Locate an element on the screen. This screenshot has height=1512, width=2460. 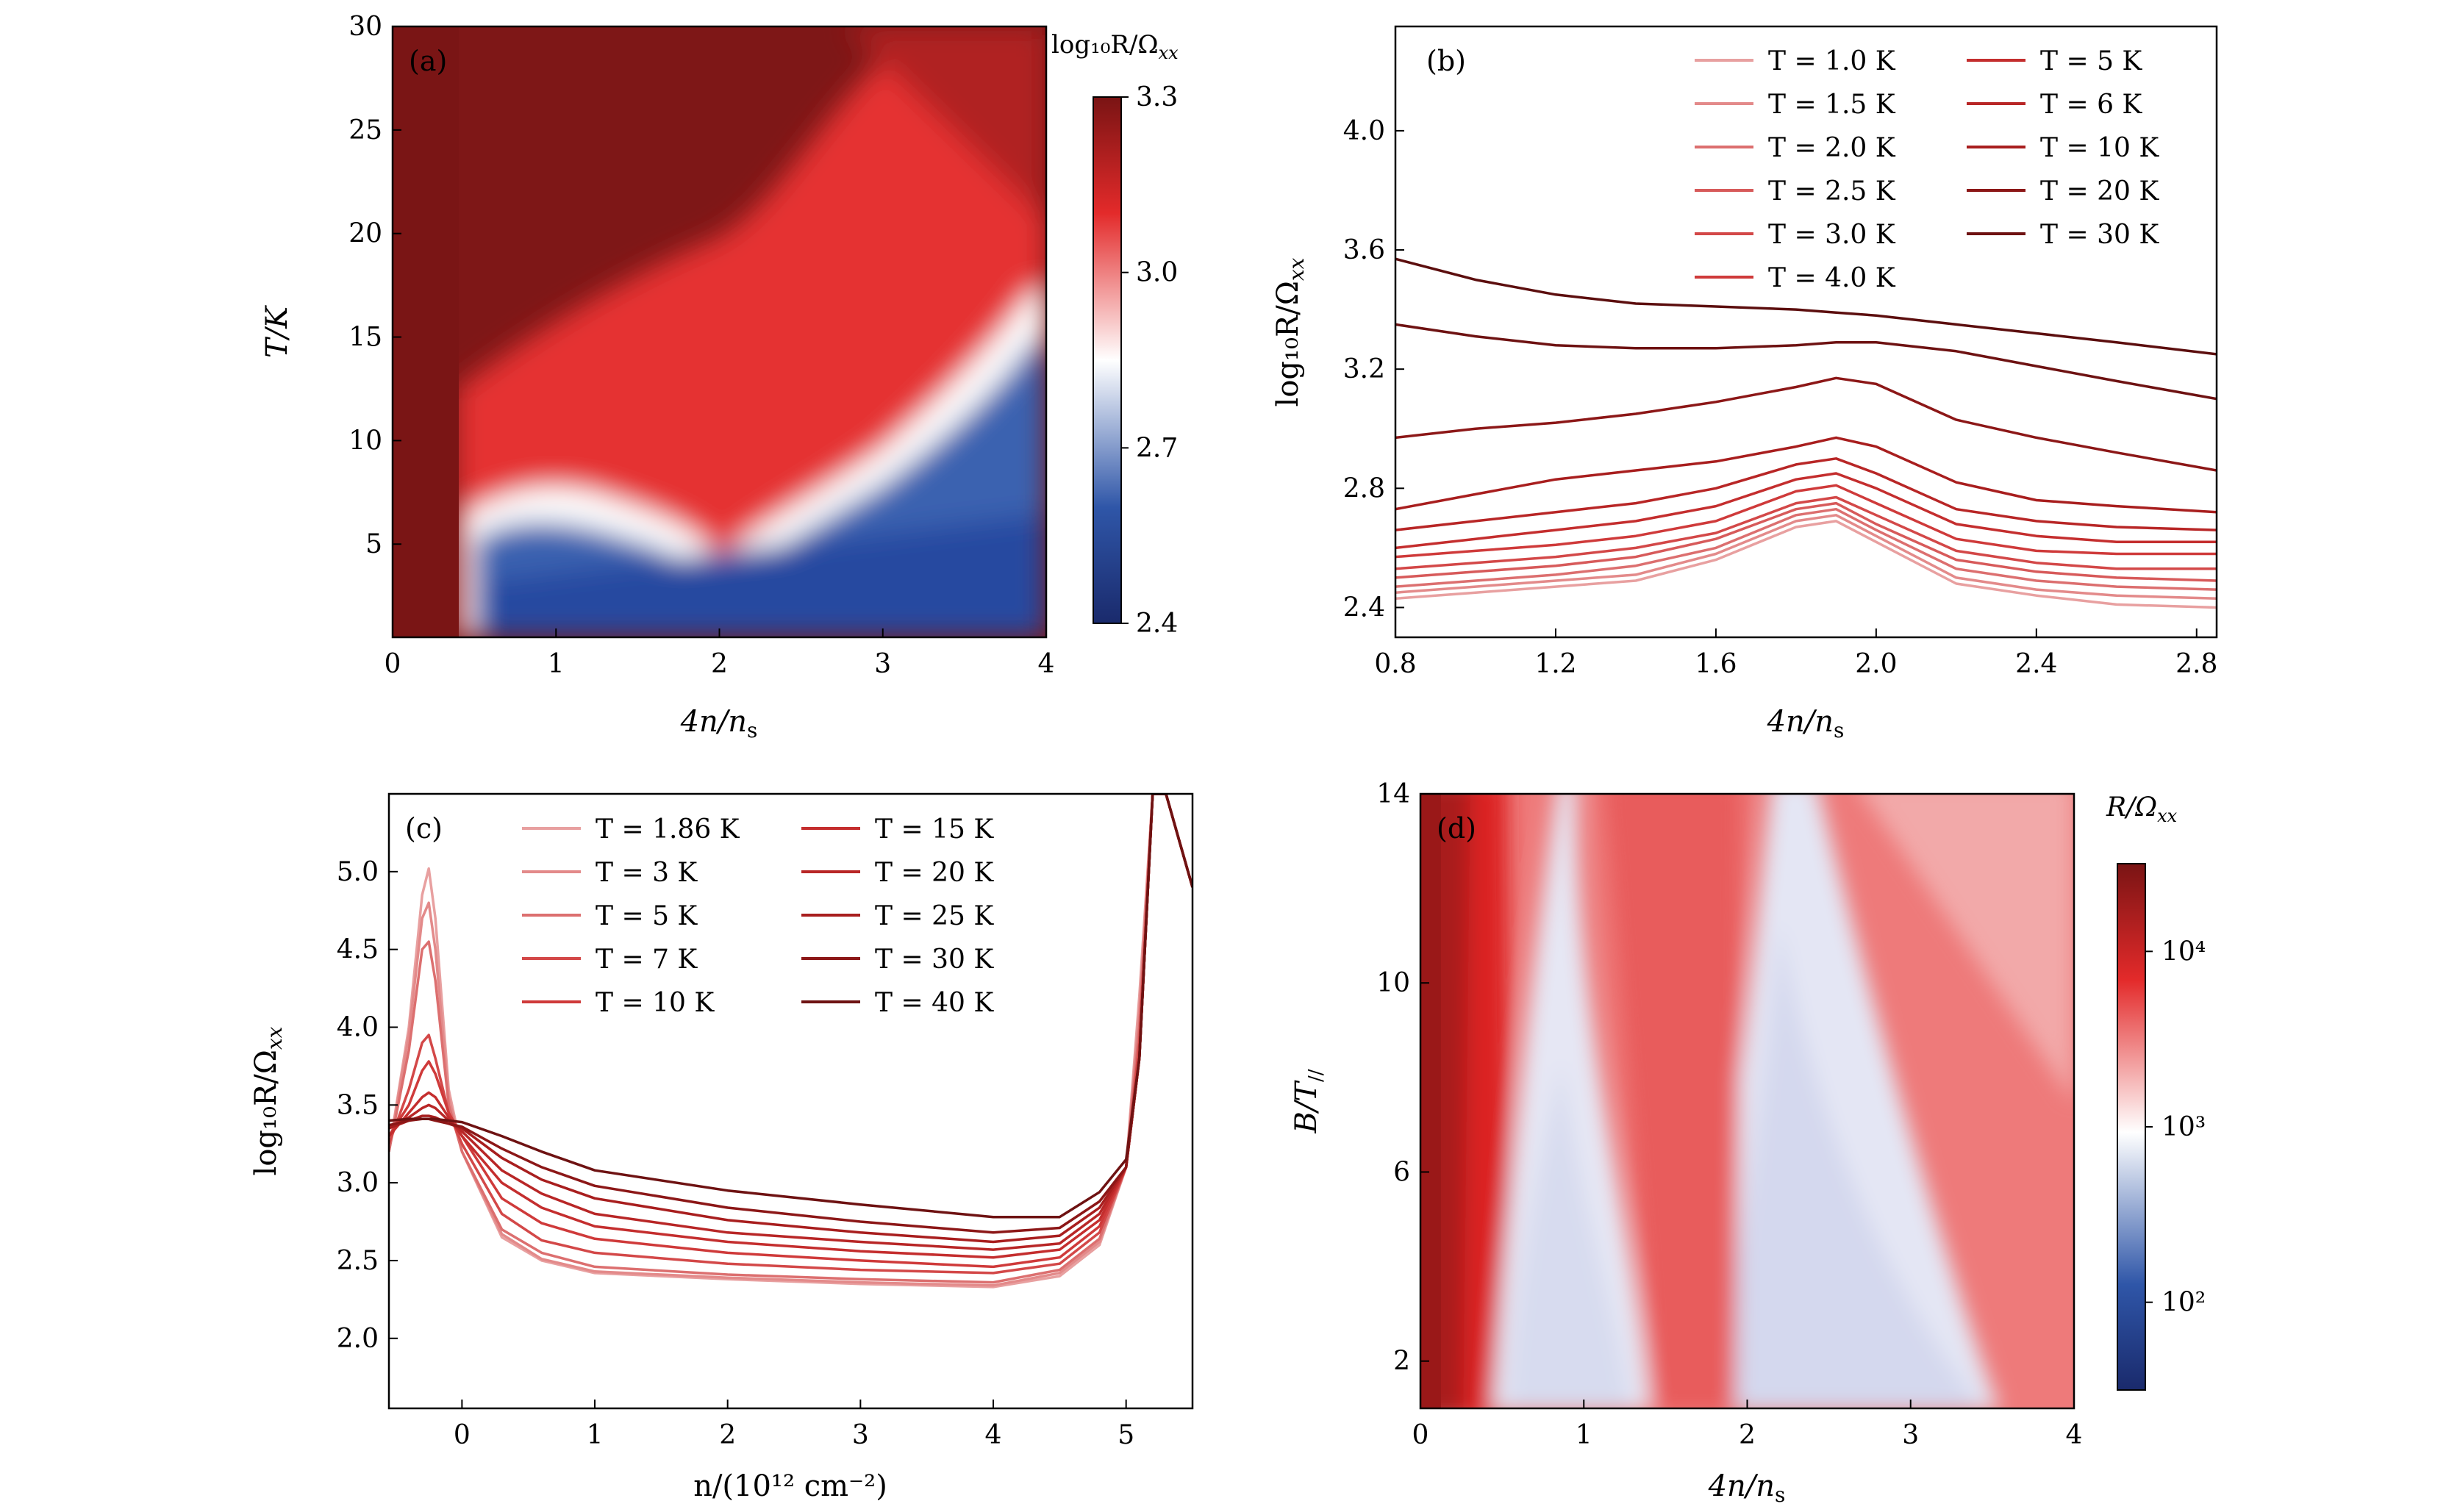
colorbar-tick-label: 10⁴ is located at coordinates (2184, 951).